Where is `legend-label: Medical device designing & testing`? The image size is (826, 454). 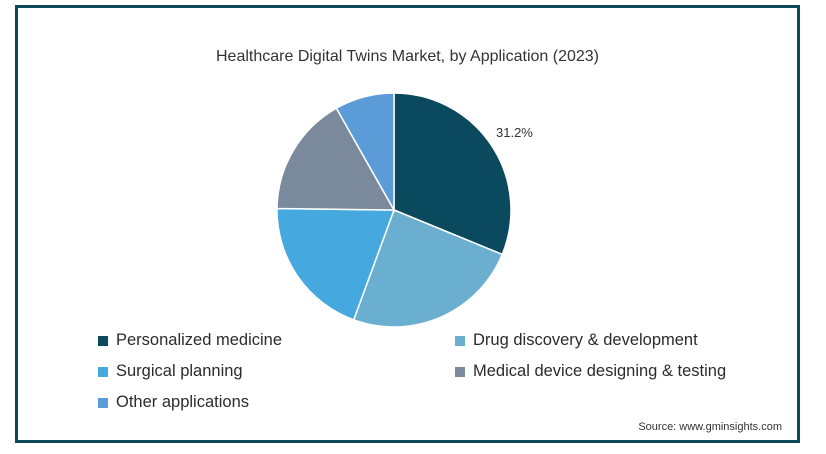
legend-label: Medical device designing & testing is located at coordinates (600, 371).